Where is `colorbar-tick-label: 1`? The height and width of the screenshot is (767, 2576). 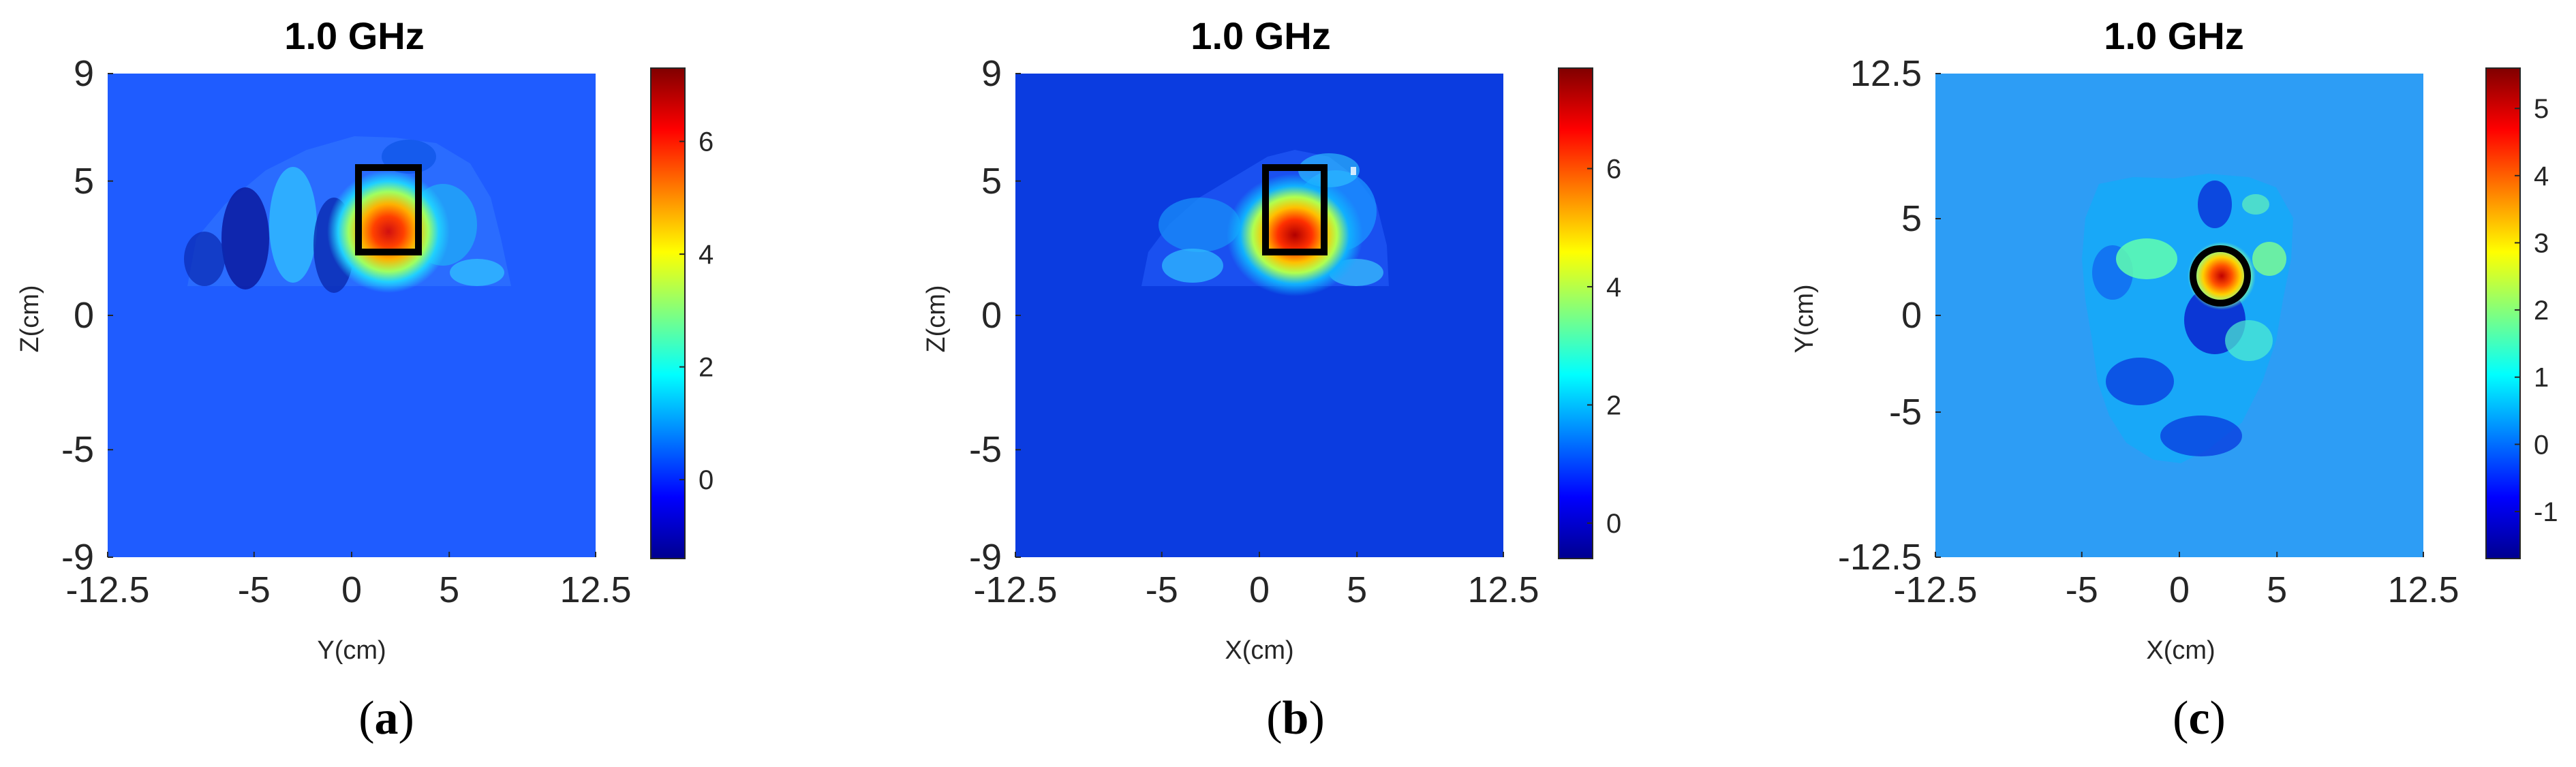
colorbar-tick-label: 1 is located at coordinates (2541, 378).